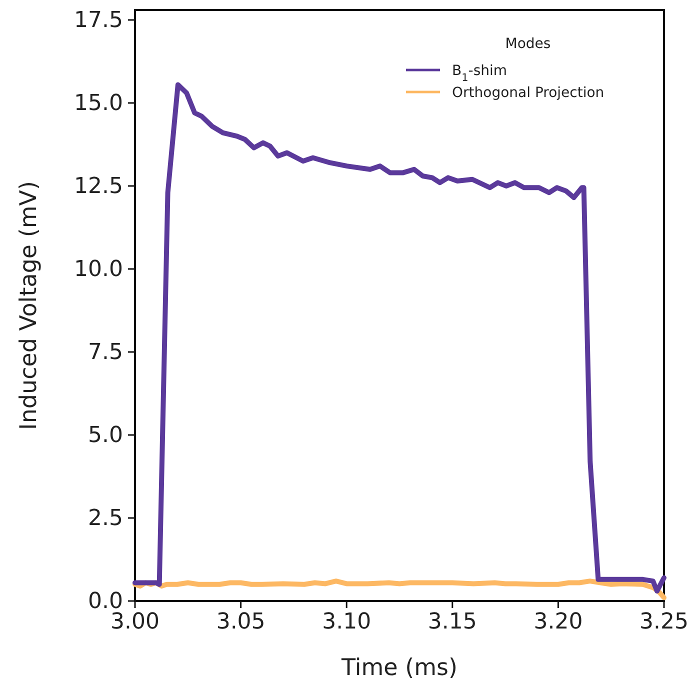  Describe the element at coordinates (558, 622) in the screenshot. I see `x-tick-label: 3.20` at that location.